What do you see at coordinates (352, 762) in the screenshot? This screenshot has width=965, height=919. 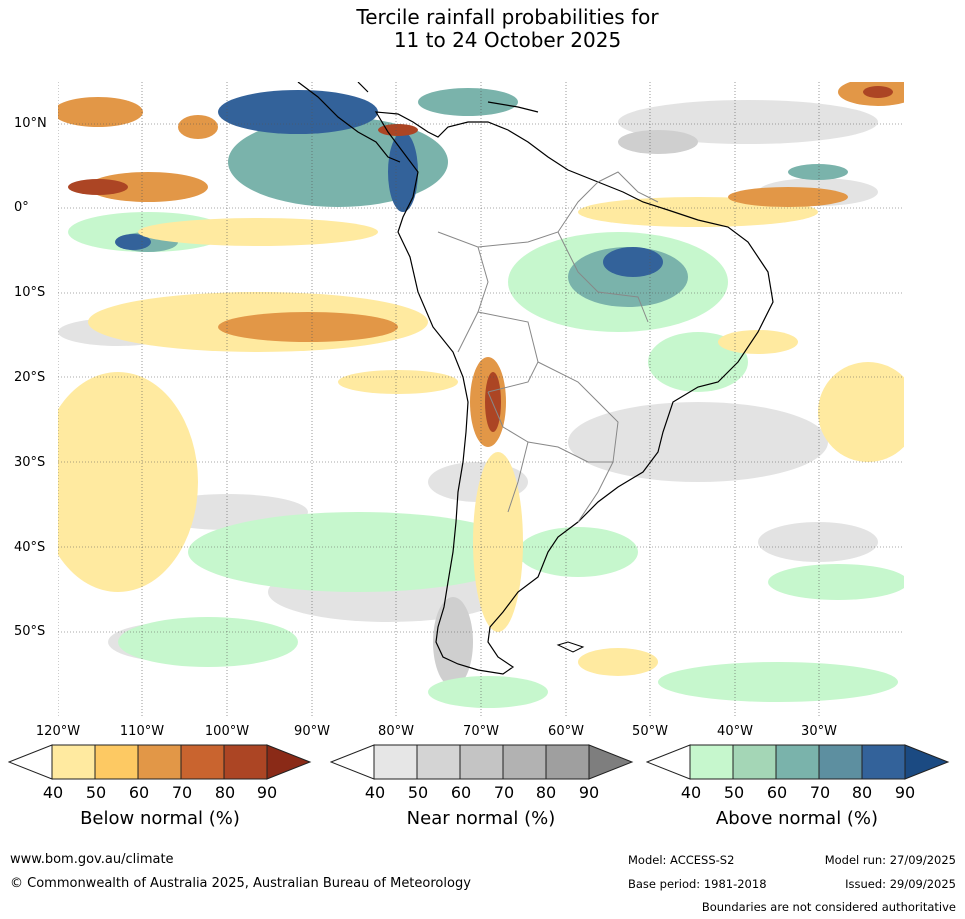 I see `near-colorbar-extend-low` at bounding box center [352, 762].